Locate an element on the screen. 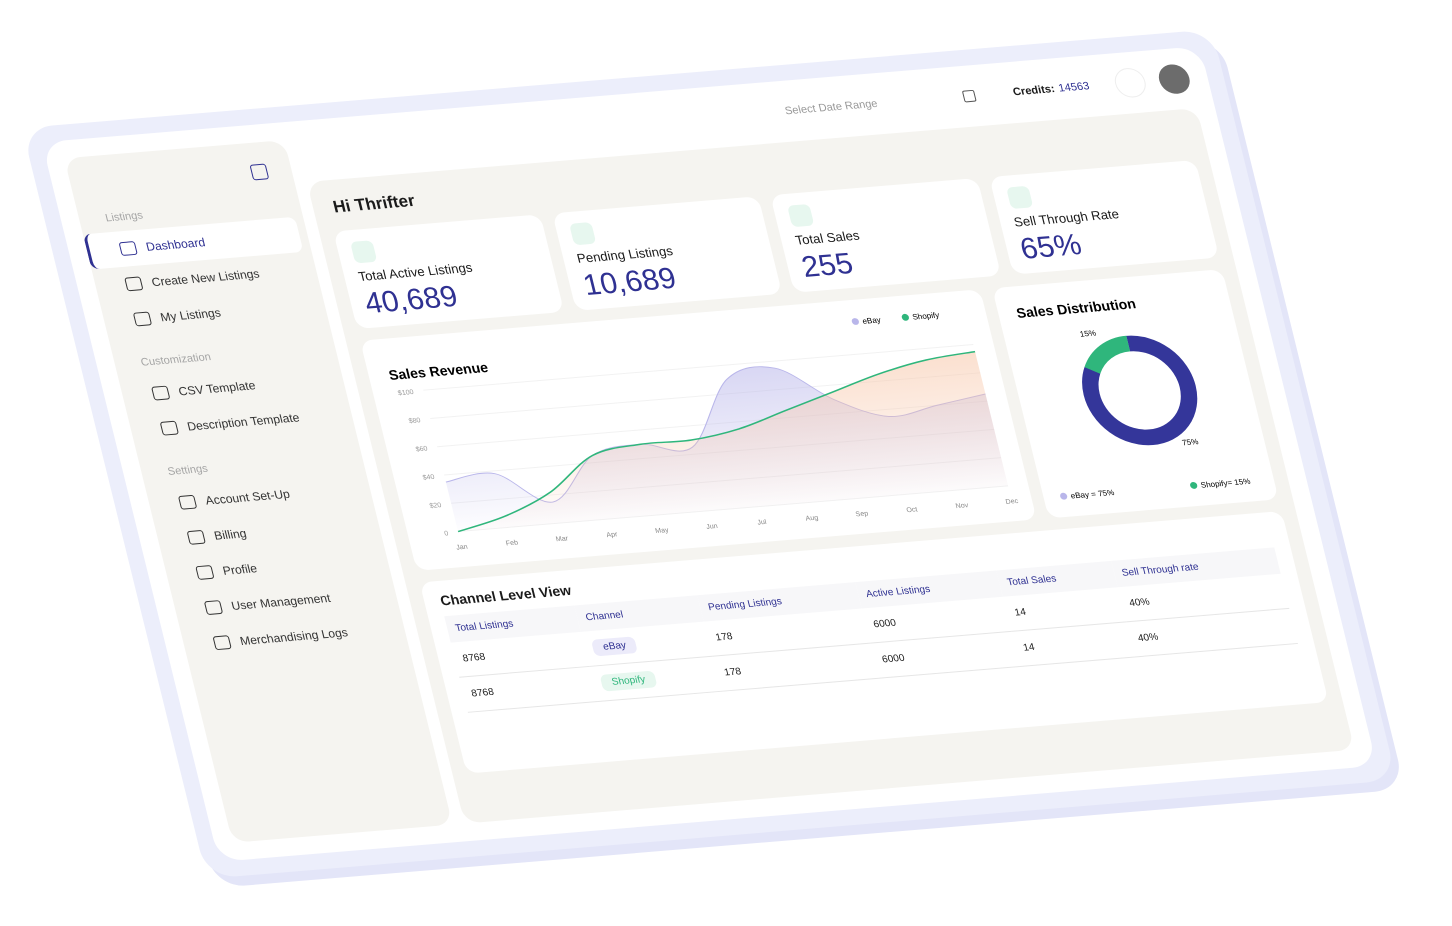 The image size is (1452, 926). credits: Credits:14563 is located at coordinates (1051, 89).